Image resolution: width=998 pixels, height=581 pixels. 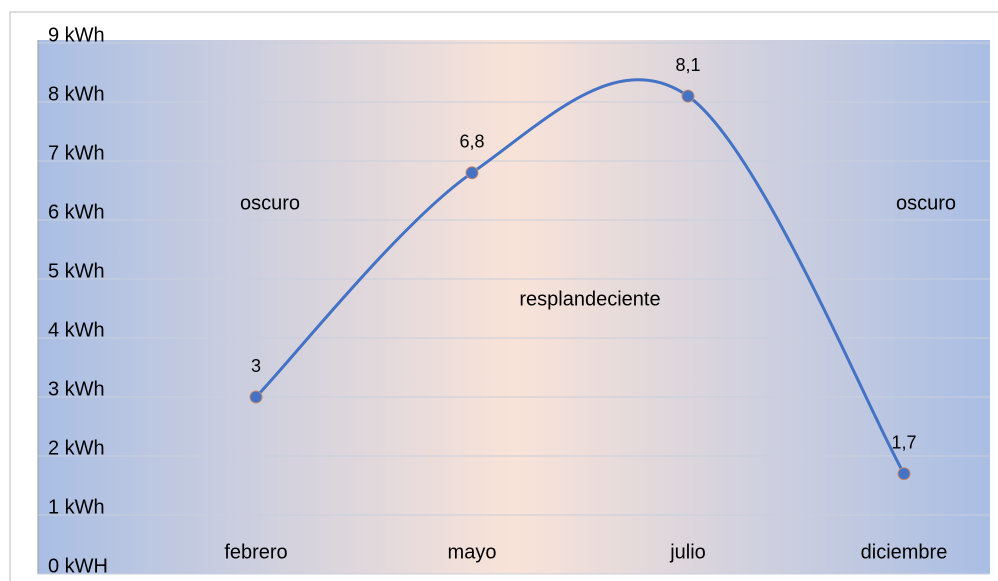 I want to click on data-label: 8,1, so click(x=687, y=65).